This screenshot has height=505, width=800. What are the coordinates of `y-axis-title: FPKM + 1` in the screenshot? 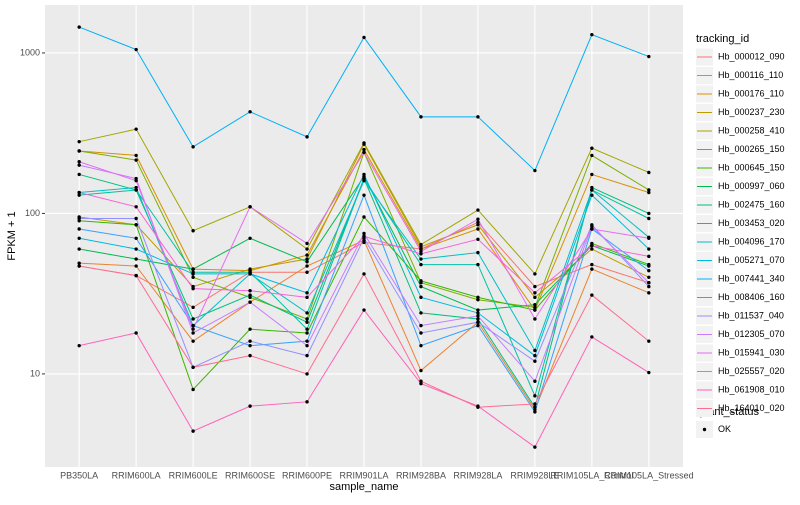 It's located at (12, 235).